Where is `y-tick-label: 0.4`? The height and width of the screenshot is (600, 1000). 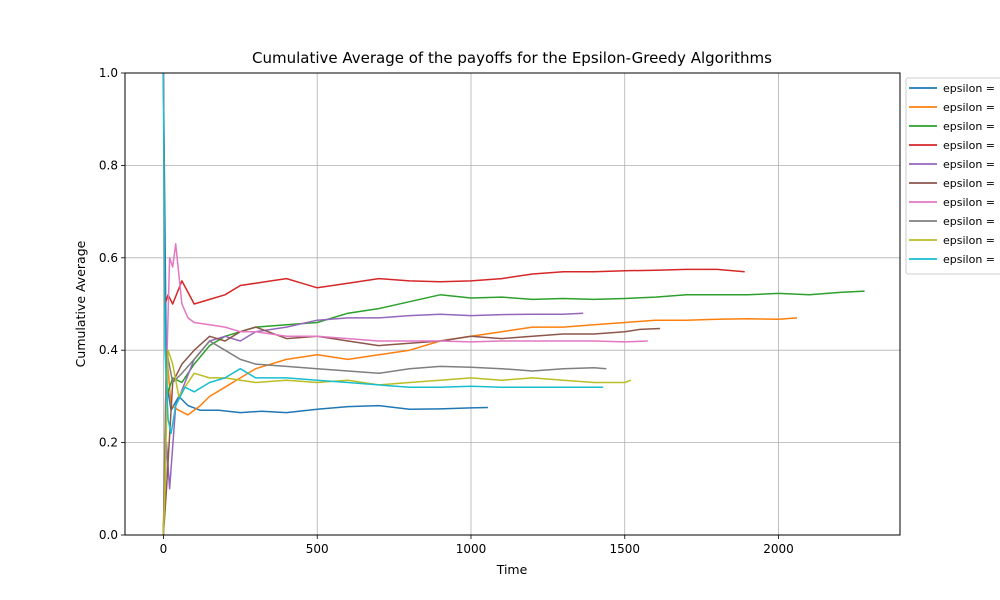
y-tick-label: 0.4 is located at coordinates (108, 350).